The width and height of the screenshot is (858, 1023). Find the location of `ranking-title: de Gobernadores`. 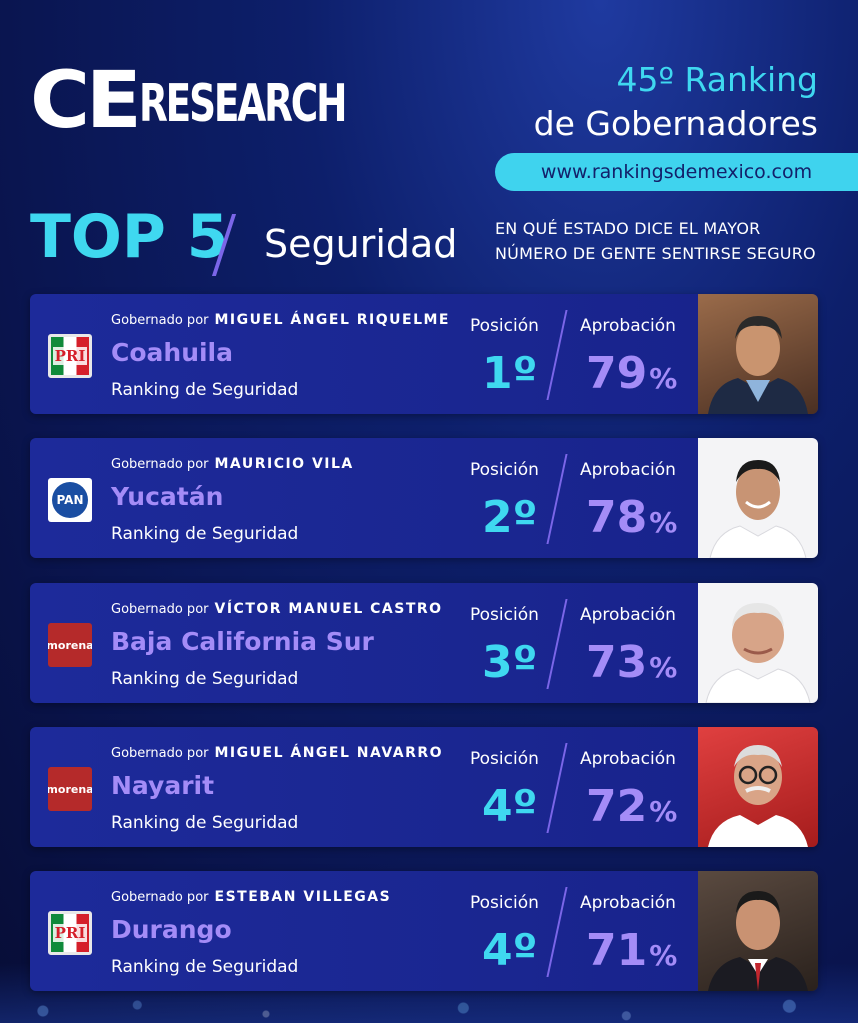

ranking-title: de Gobernadores is located at coordinates (675, 123).